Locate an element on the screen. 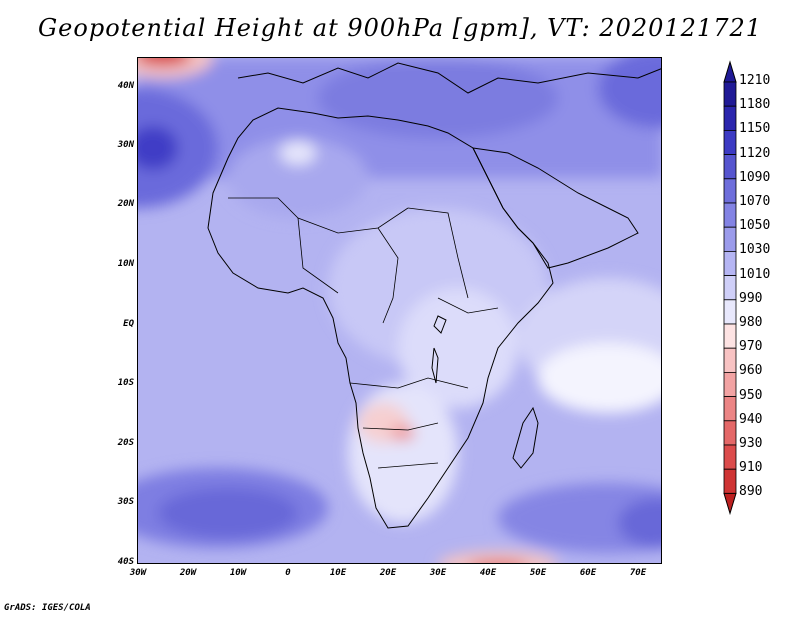  lon-label: 10E is located at coordinates (338, 573).